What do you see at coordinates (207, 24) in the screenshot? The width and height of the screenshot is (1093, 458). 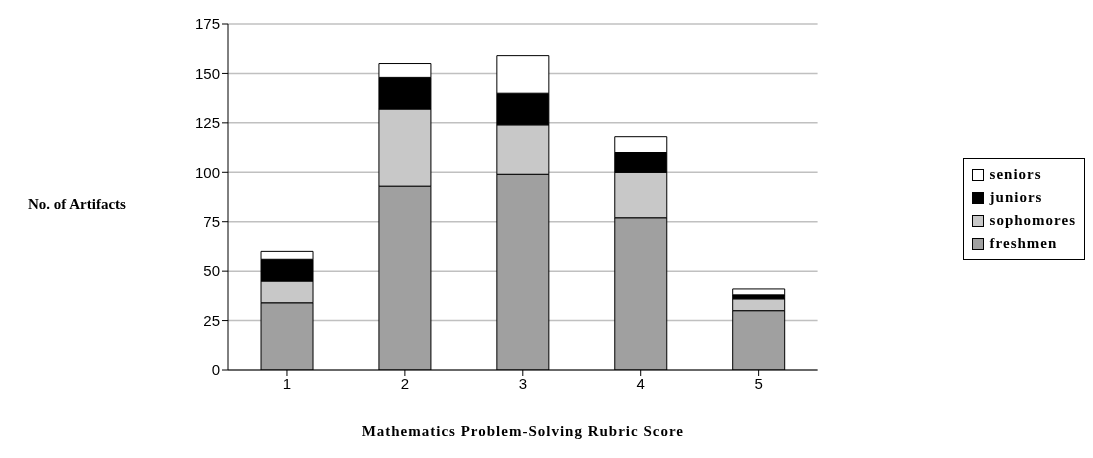 I see `y-tick-label: 175` at bounding box center [207, 24].